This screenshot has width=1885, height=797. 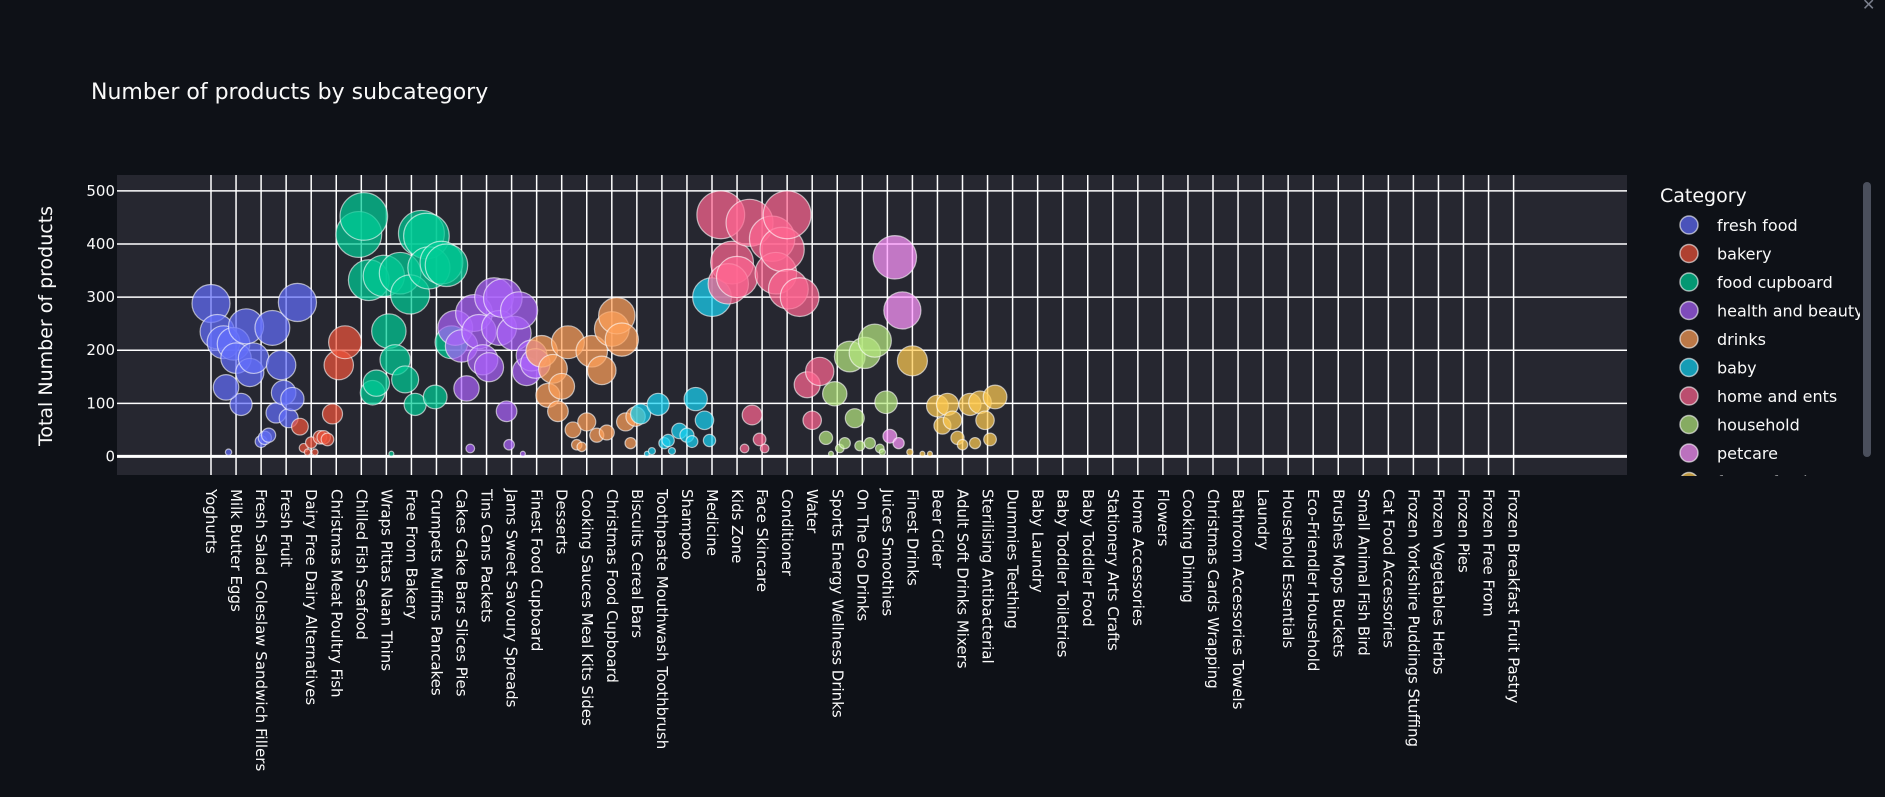 I want to click on x-tick-label: Baby Laundry, so click(x=1038, y=541).